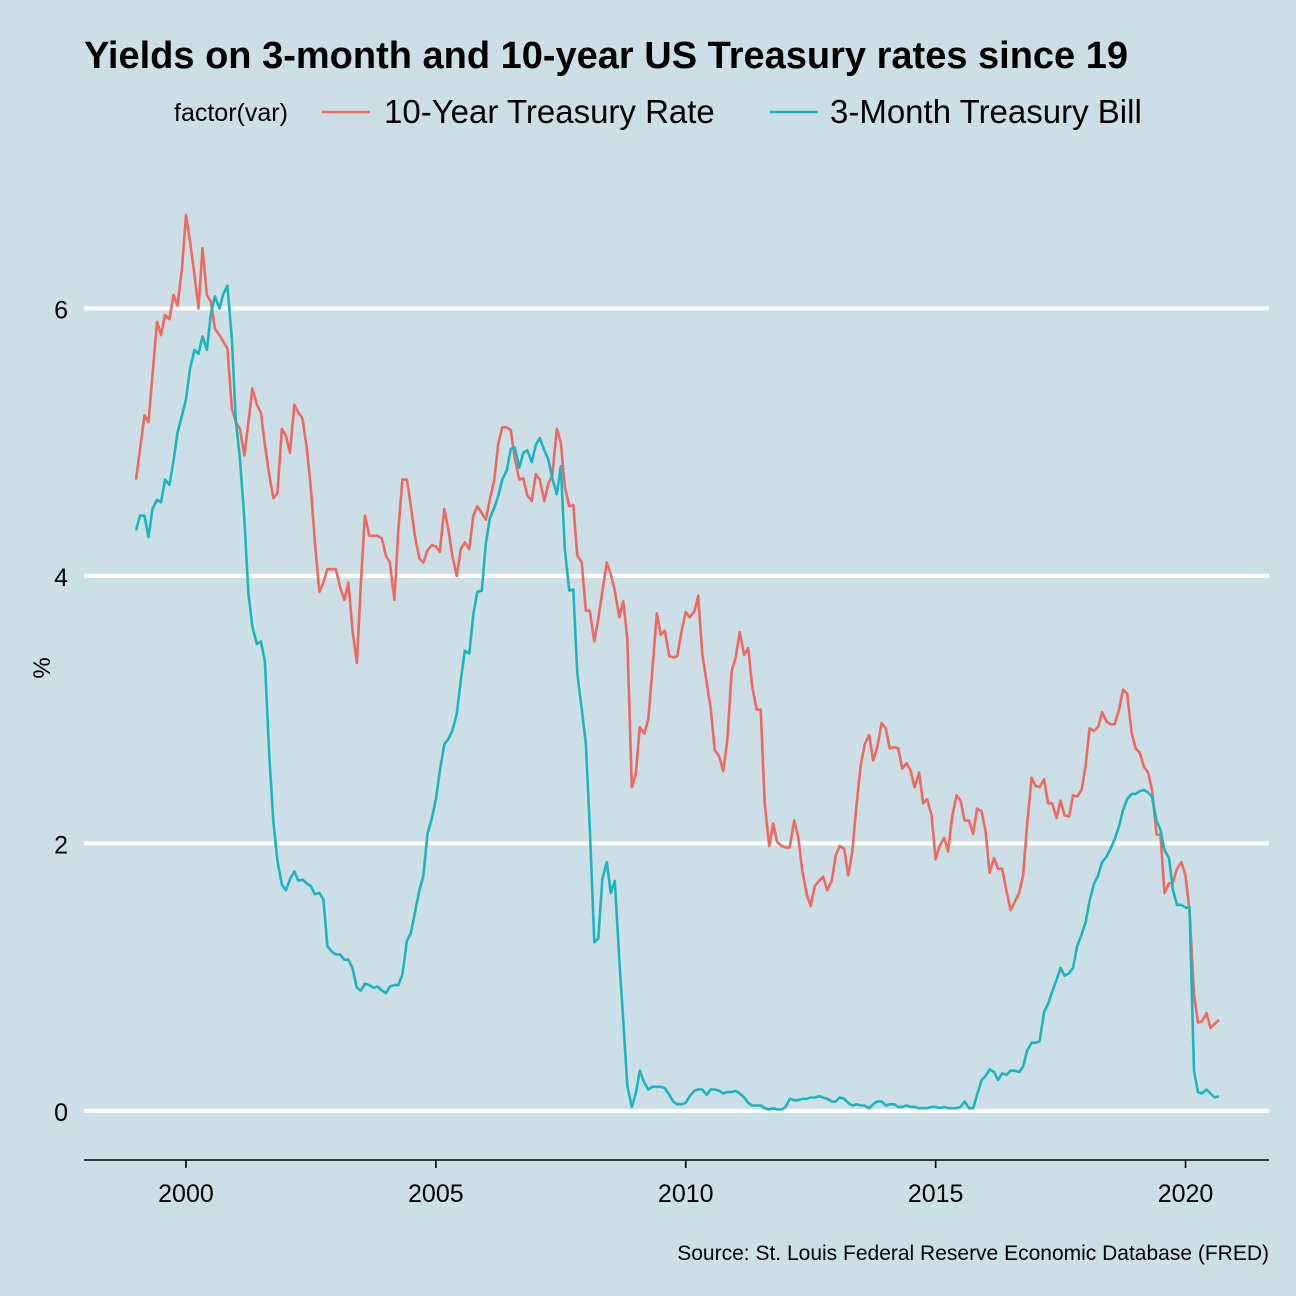 This screenshot has width=1296, height=1296. What do you see at coordinates (686, 1194) in the screenshot?
I see `x-tick-label-2010: 2010` at bounding box center [686, 1194].